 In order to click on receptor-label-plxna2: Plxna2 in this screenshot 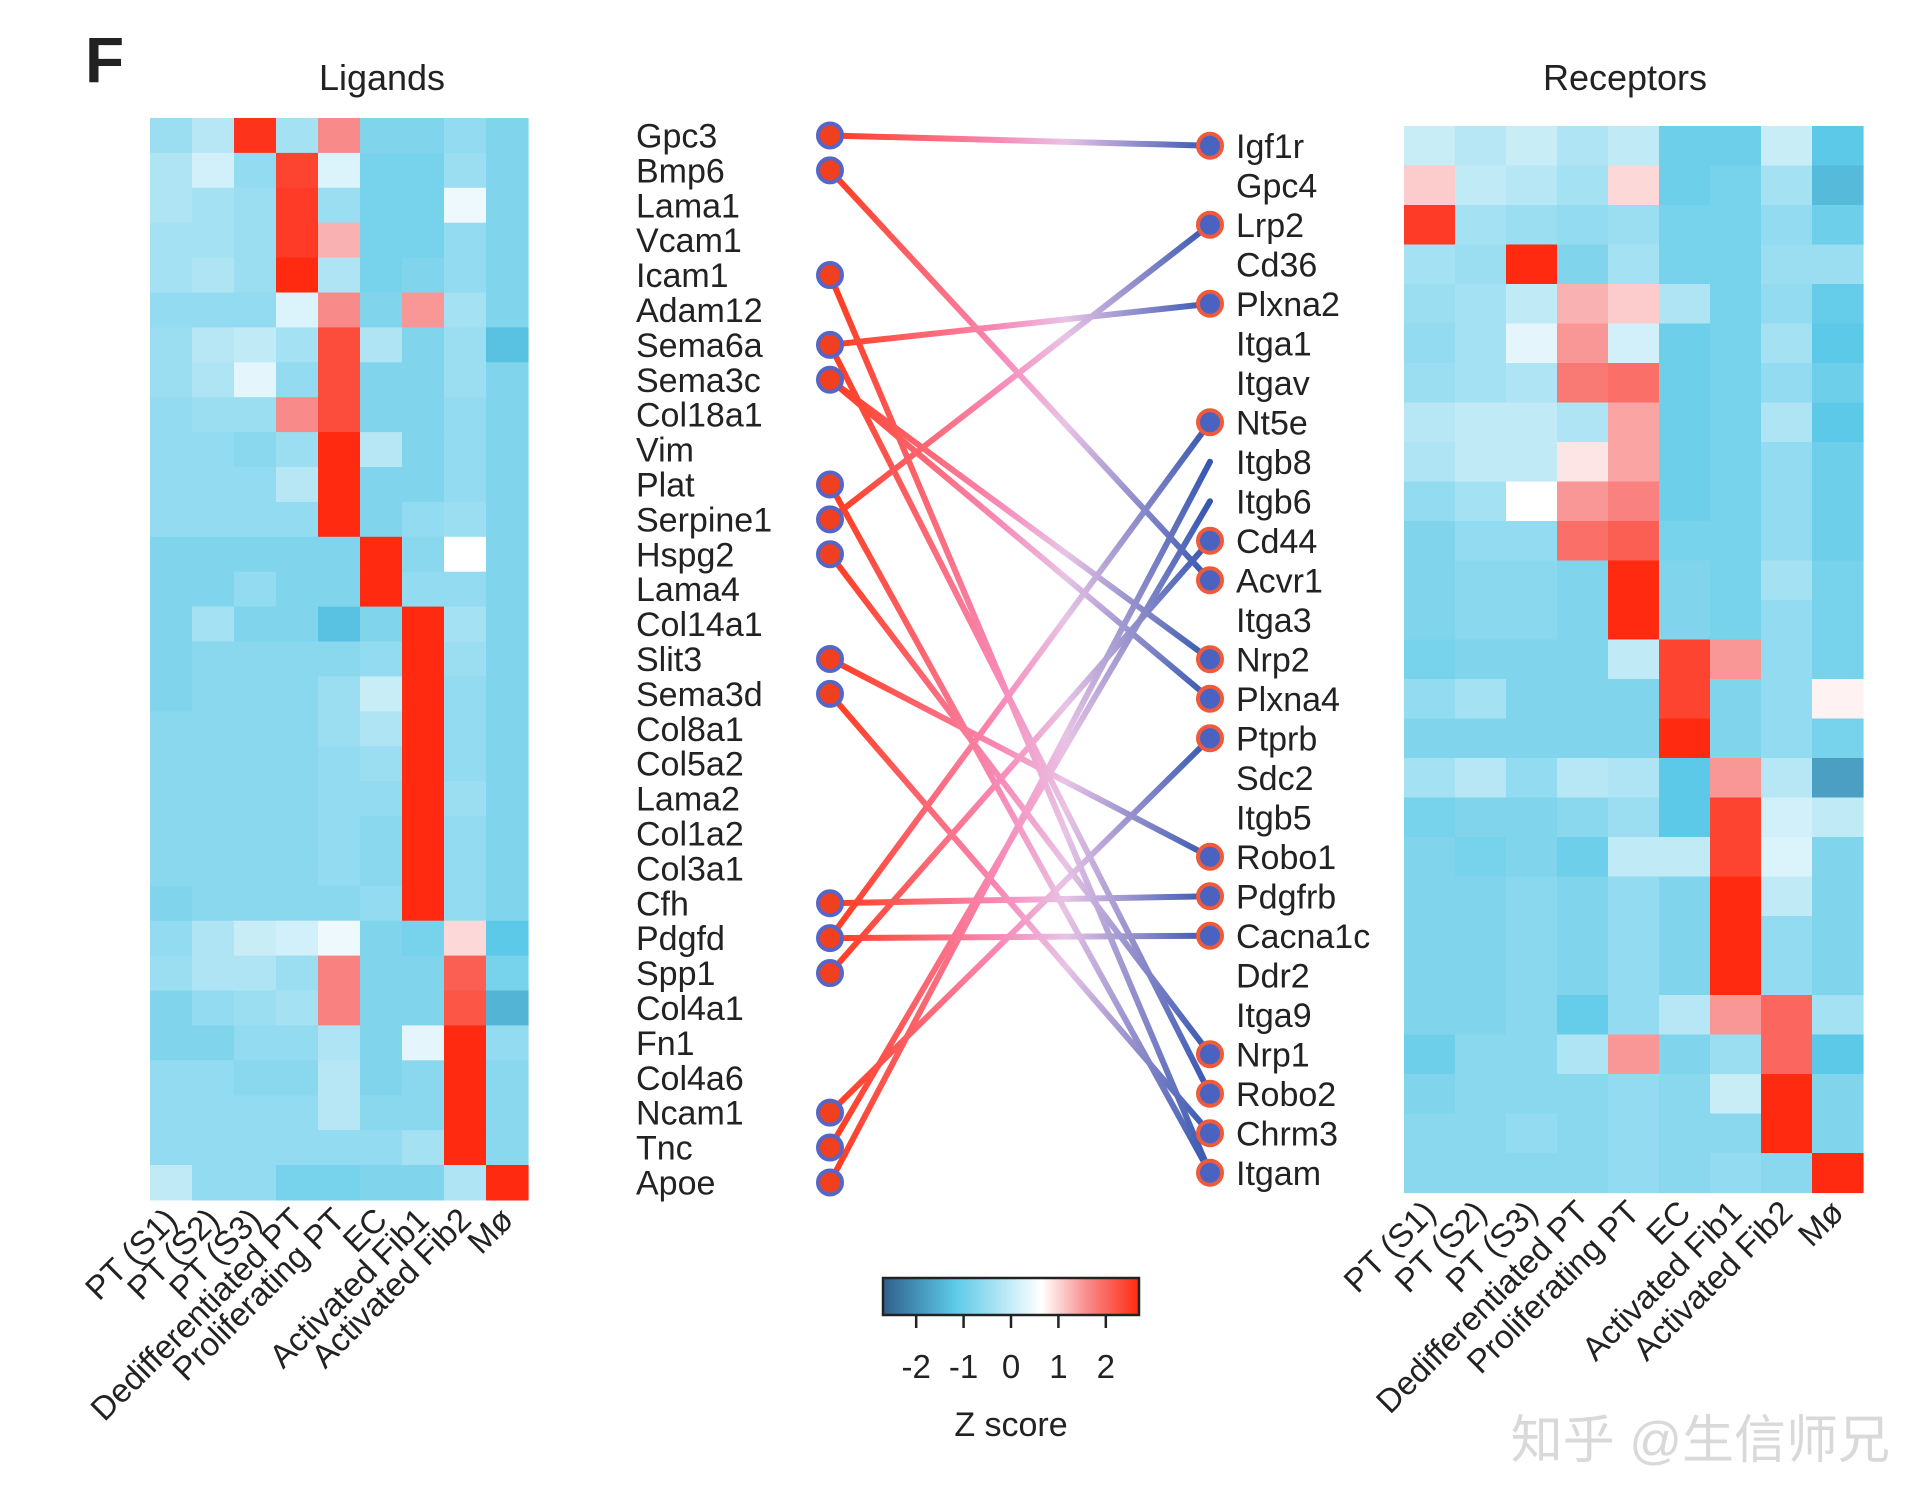, I will do `click(1288, 305)`.